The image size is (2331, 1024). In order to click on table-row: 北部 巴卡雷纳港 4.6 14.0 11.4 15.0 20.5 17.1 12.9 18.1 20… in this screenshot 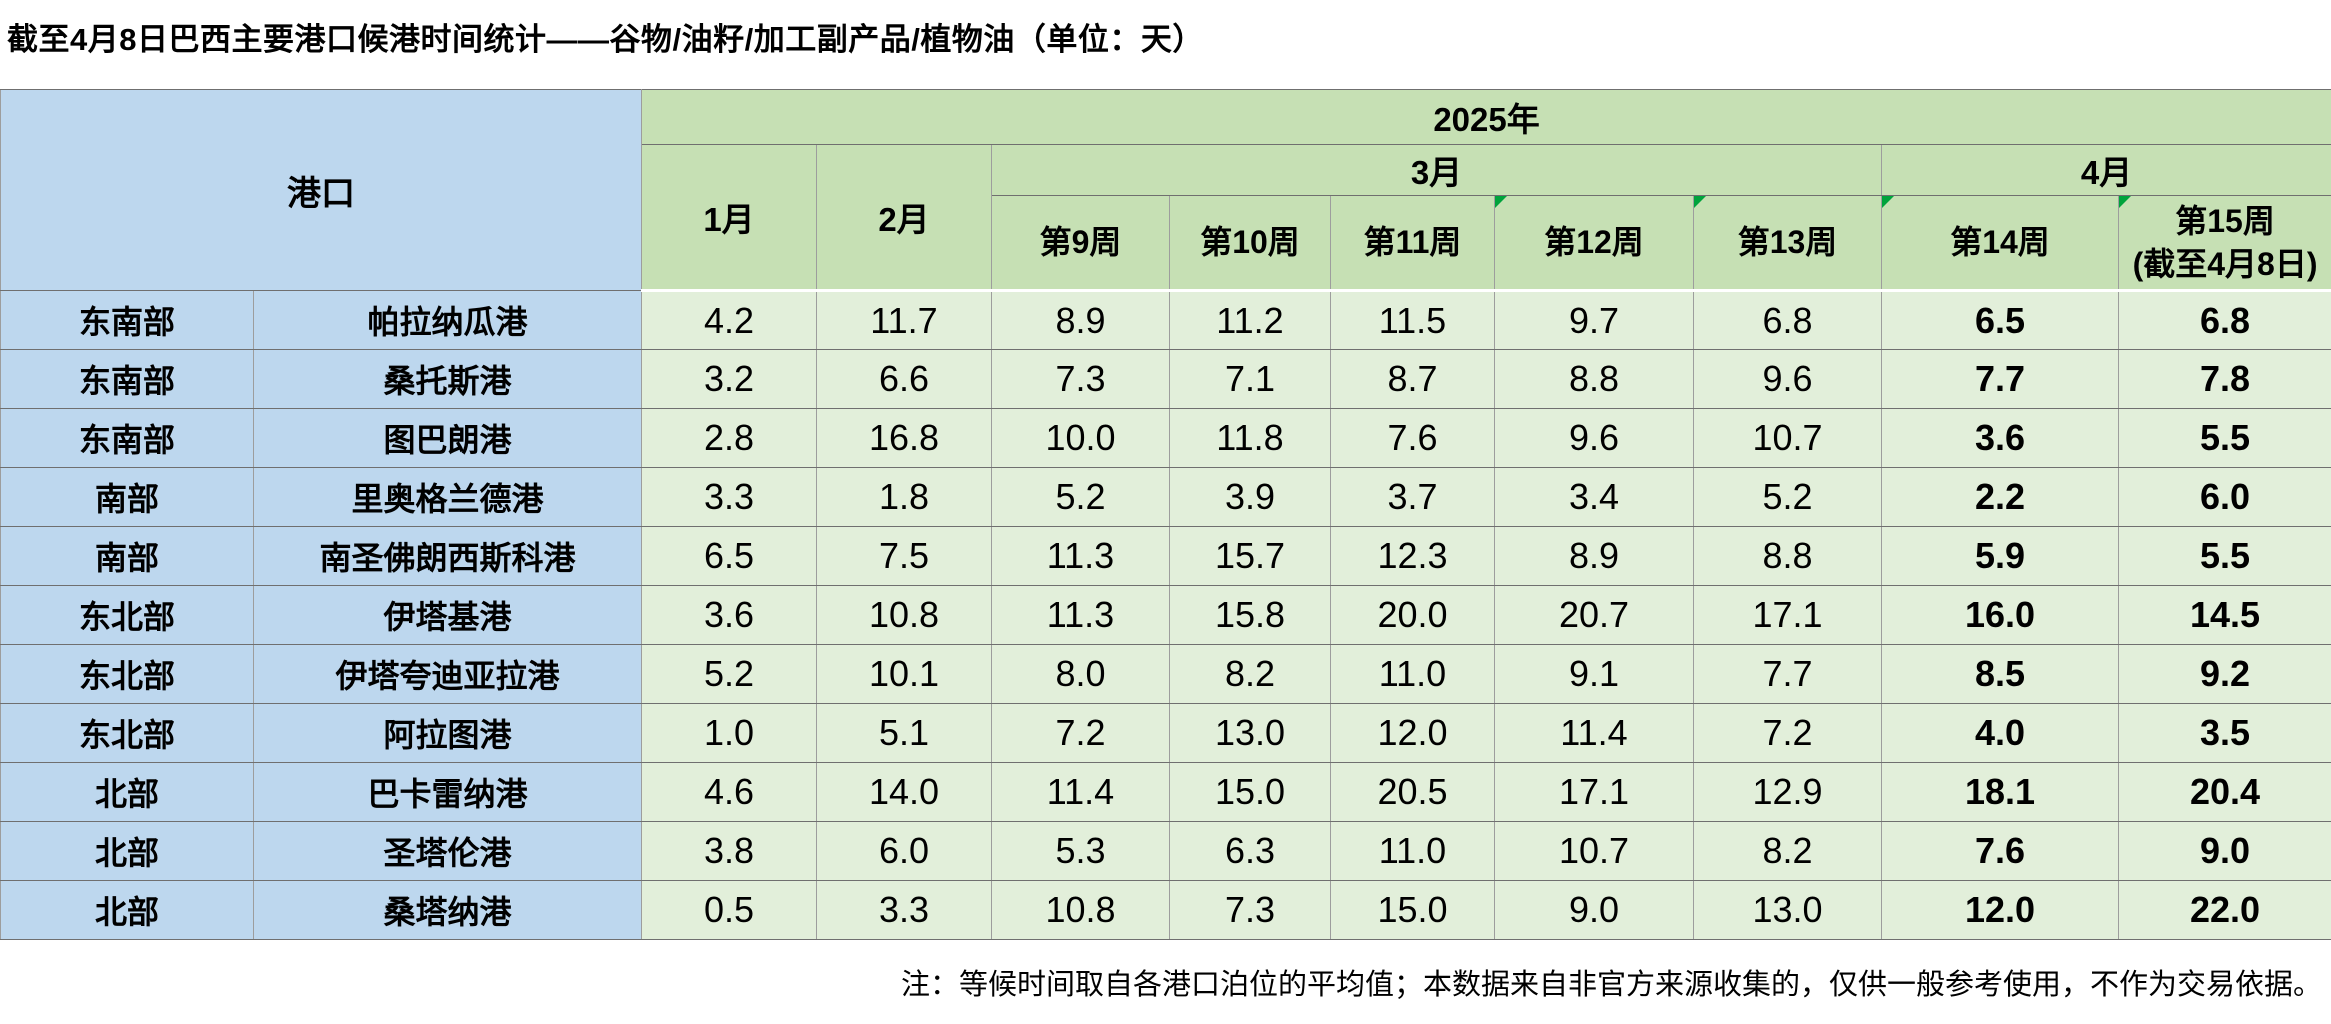, I will do `click(1165, 792)`.